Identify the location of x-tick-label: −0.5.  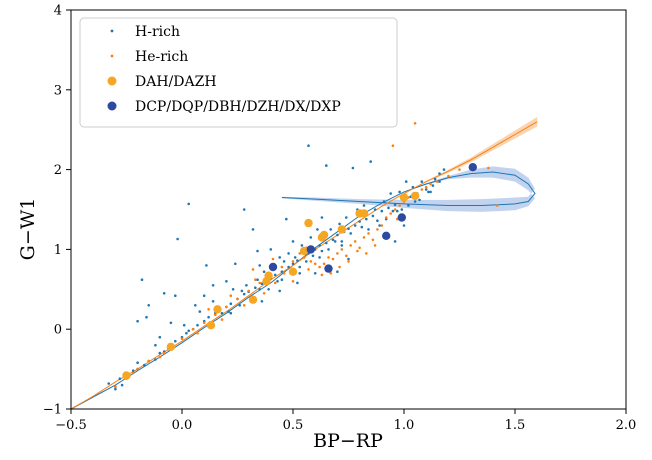
(71, 425).